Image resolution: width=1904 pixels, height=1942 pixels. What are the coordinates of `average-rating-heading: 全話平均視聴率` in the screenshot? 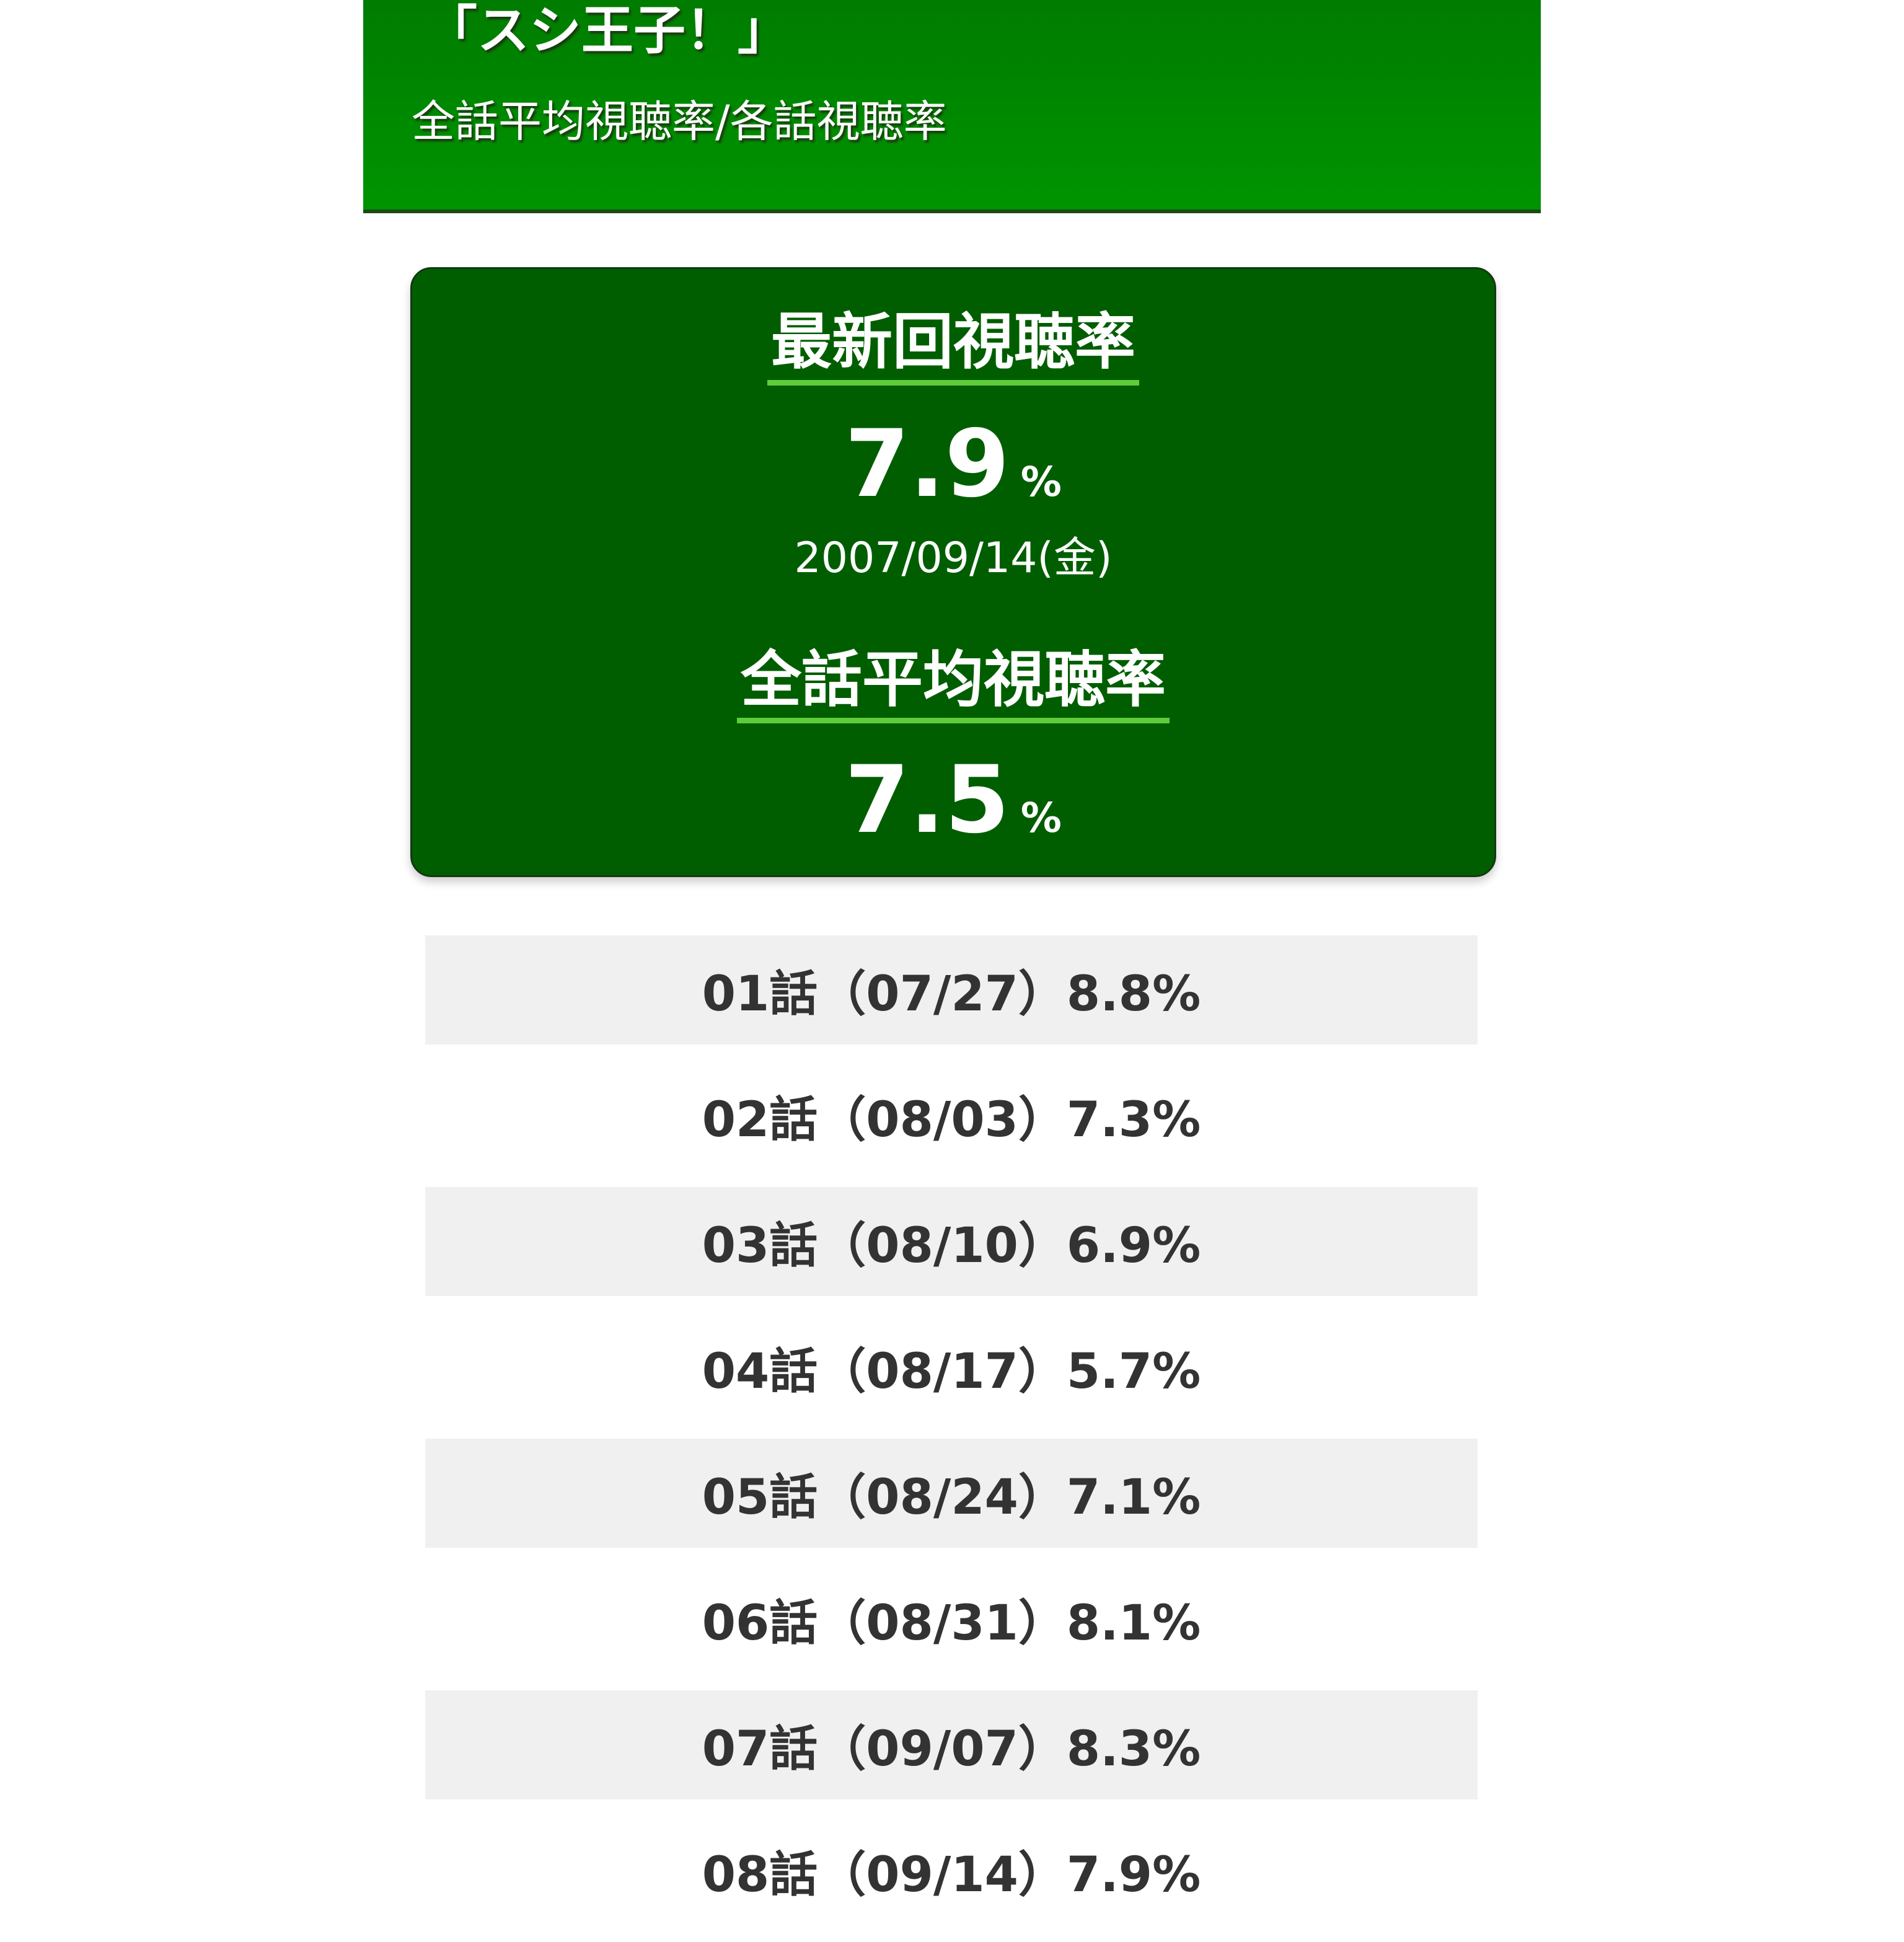 It's located at (953, 685).